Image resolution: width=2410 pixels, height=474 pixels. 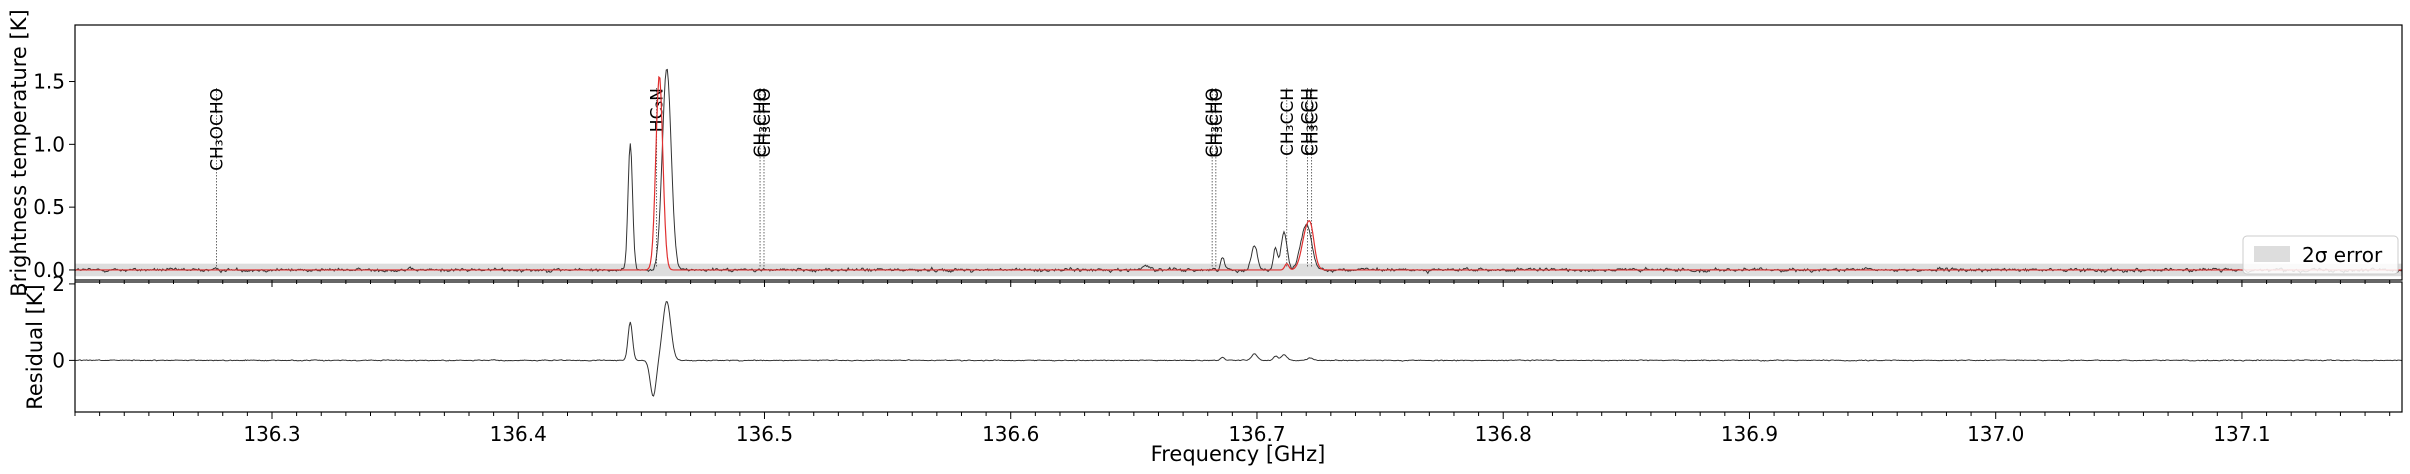 What do you see at coordinates (1232, 283) in the screenshot?
I see `spectrum-x-ticks` at bounding box center [1232, 283].